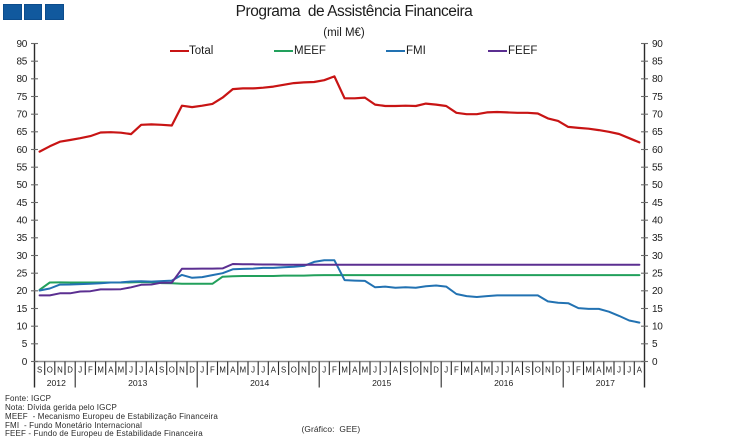 Image resolution: width=750 pixels, height=445 pixels. Describe the element at coordinates (137, 383) in the screenshot. I see `svg-text: 2013` at that location.